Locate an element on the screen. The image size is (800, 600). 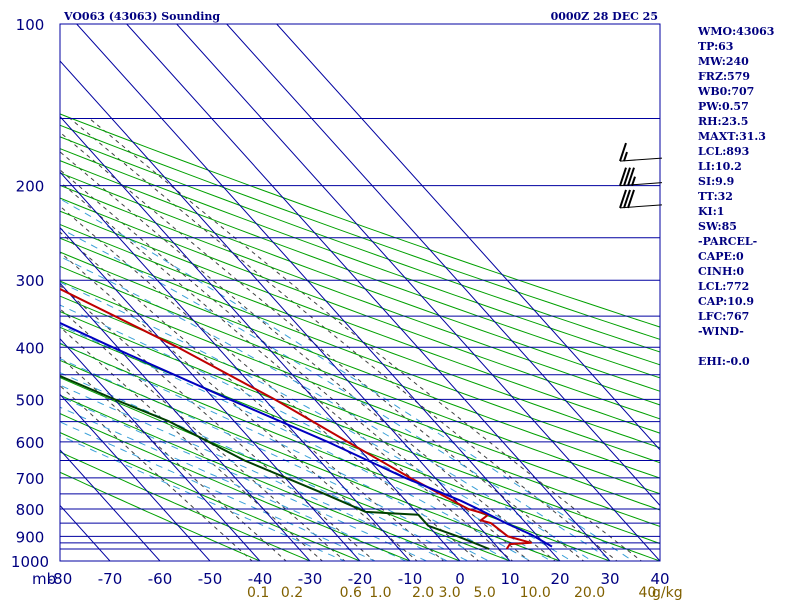
temperature-tick-label: -60 is located at coordinates (160, 579).